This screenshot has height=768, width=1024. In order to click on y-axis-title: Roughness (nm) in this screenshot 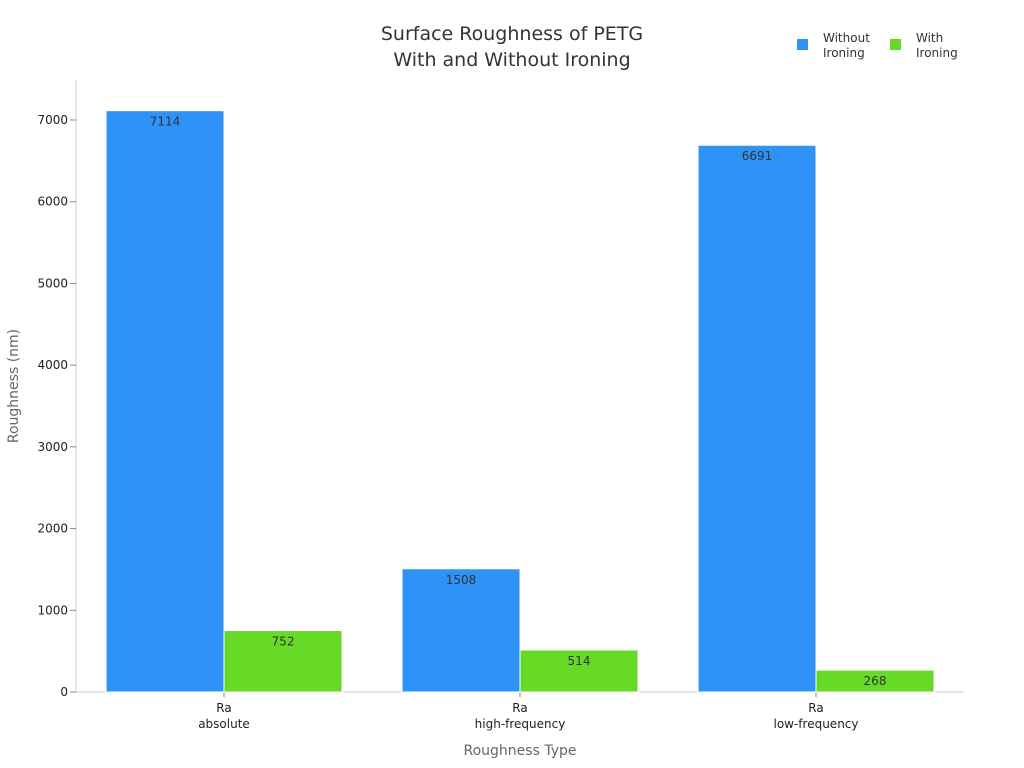, I will do `click(14, 386)`.